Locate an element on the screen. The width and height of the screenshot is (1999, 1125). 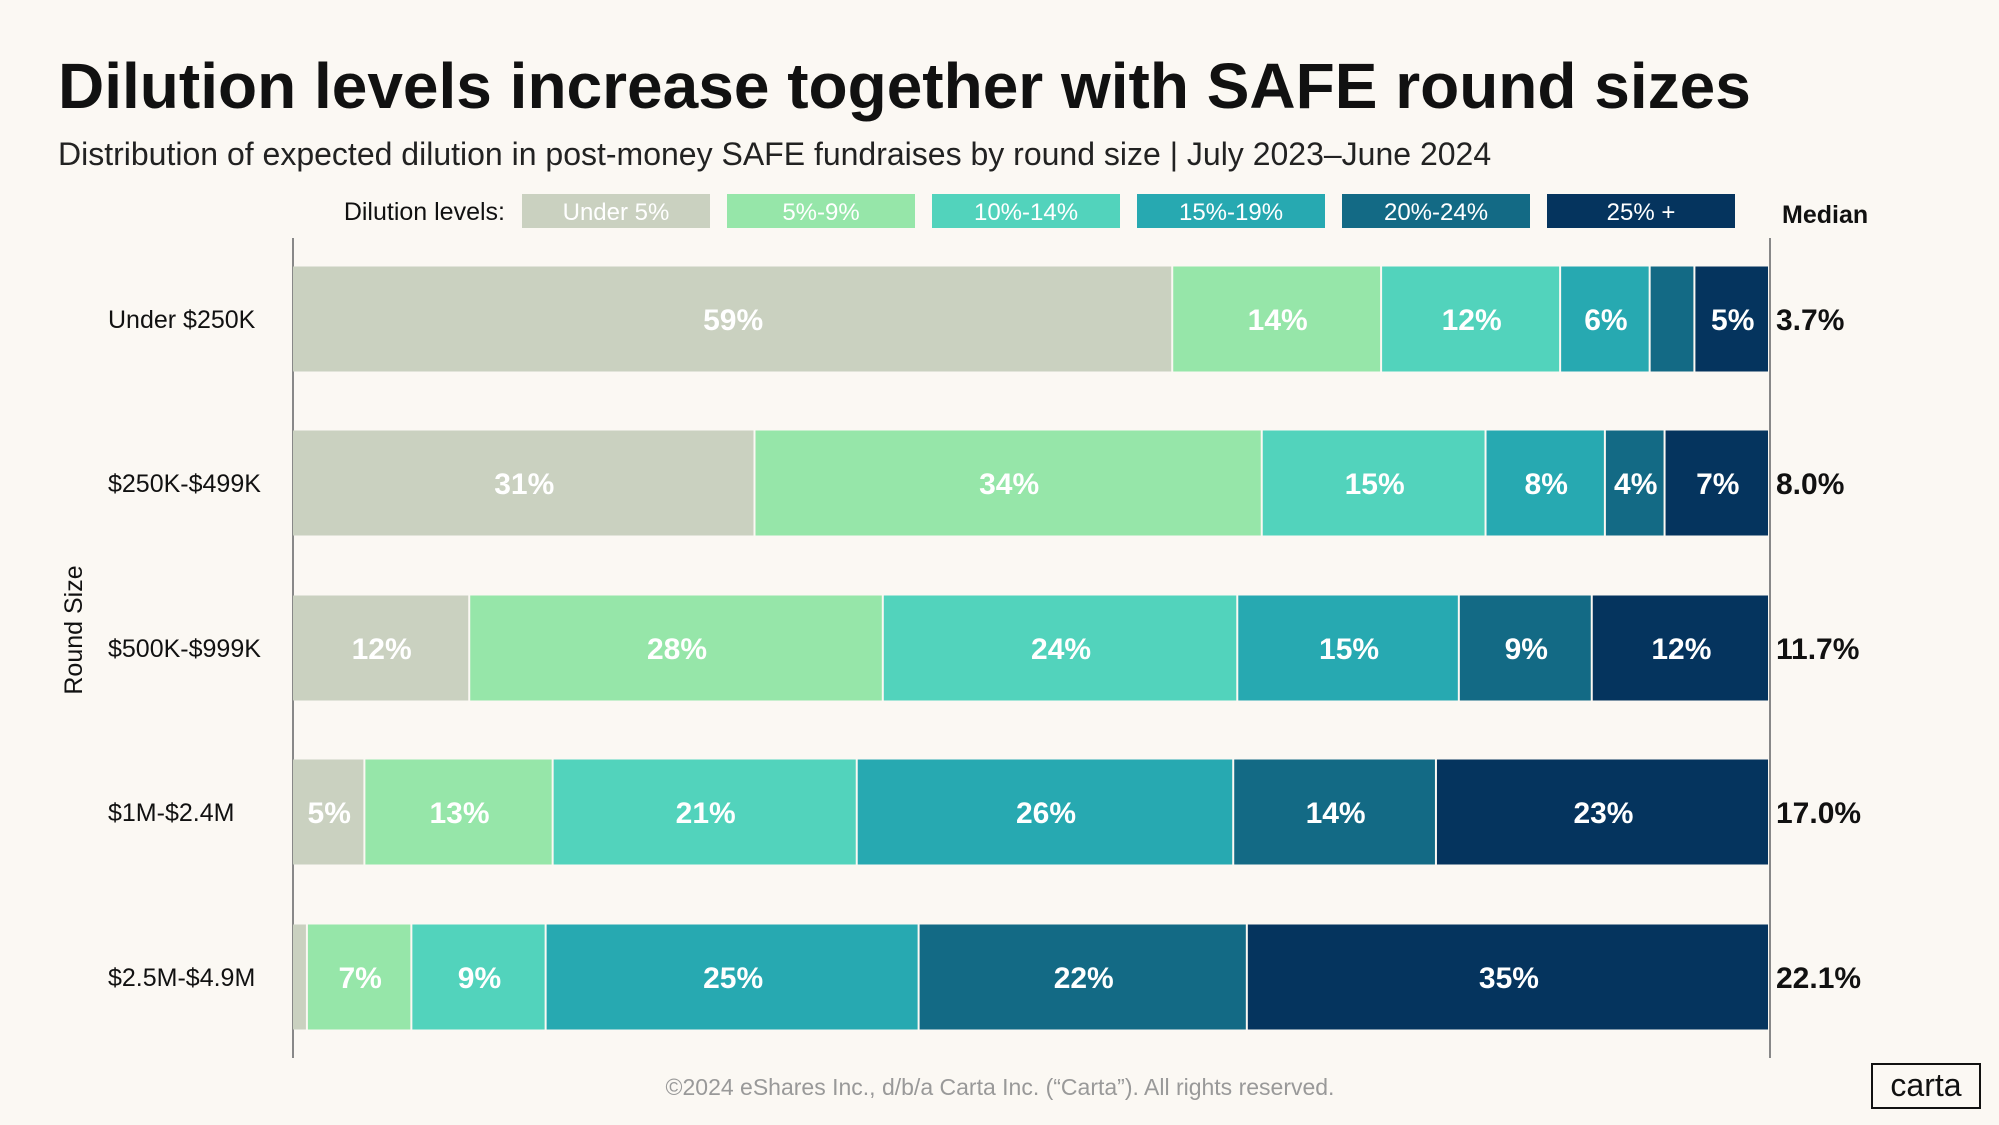
bar-row: $250K-$499K 31% 34% 15% 8% 4% 7% 8.0% is located at coordinates (976, 483).